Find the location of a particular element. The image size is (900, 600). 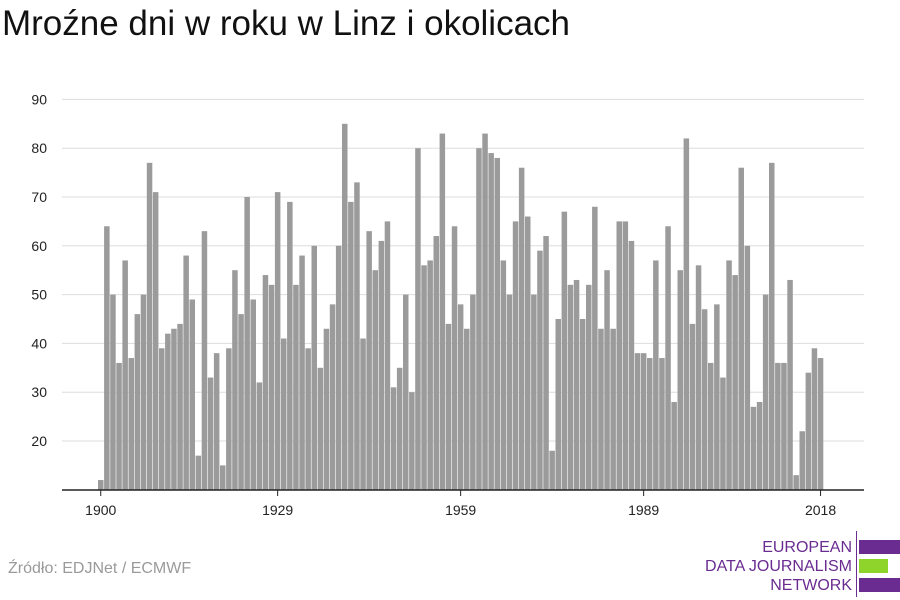

bar-2006 is located at coordinates (747, 367).